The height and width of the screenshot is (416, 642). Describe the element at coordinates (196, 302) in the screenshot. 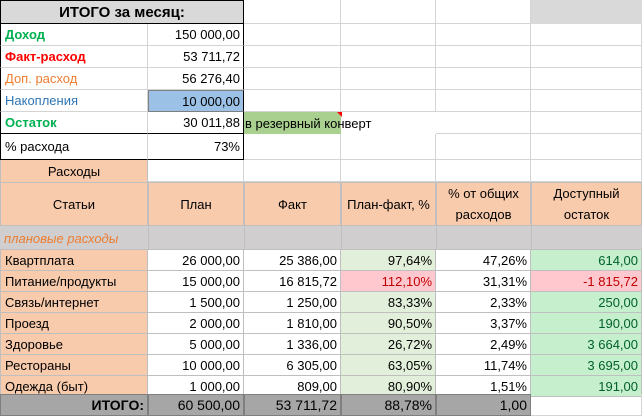

I see `row-plan: 1 500,00` at that location.